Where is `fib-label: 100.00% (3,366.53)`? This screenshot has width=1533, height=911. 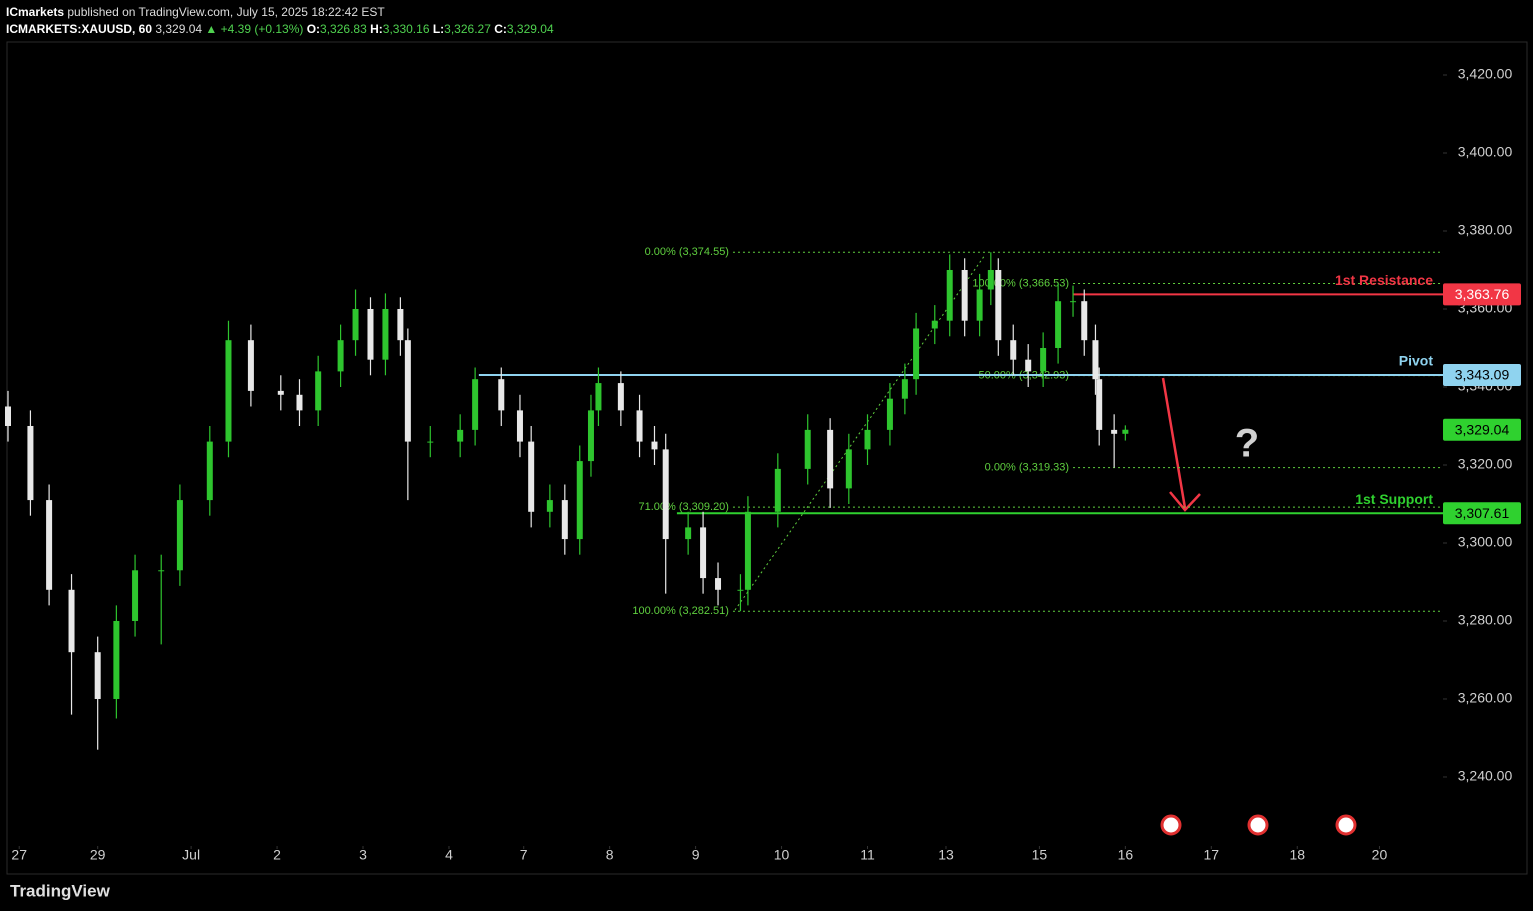 fib-label: 100.00% (3,366.53) is located at coordinates (1020, 283).